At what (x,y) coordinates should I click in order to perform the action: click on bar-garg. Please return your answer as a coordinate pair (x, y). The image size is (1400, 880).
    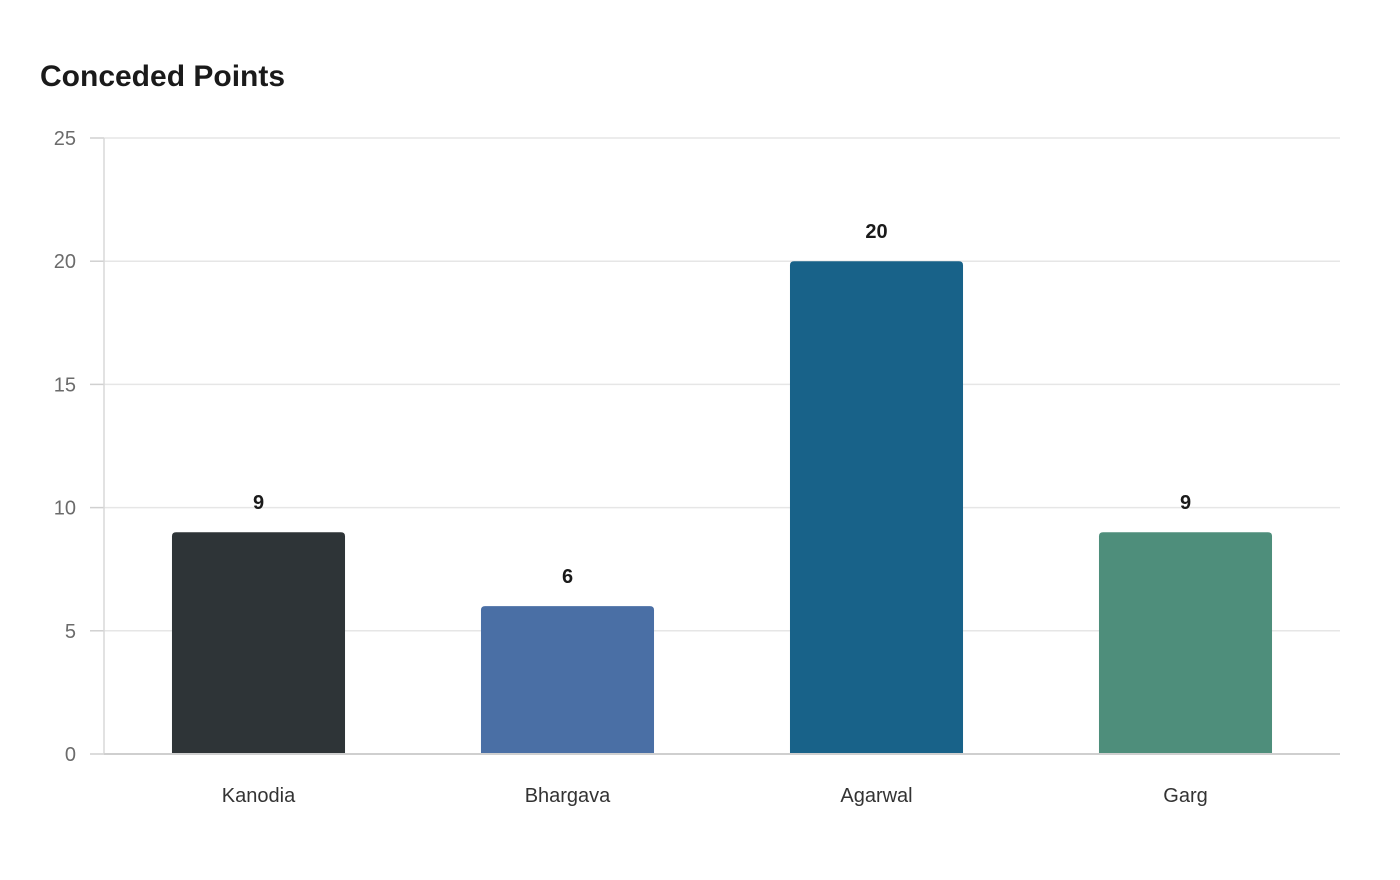
    Looking at the image, I should click on (1185, 643).